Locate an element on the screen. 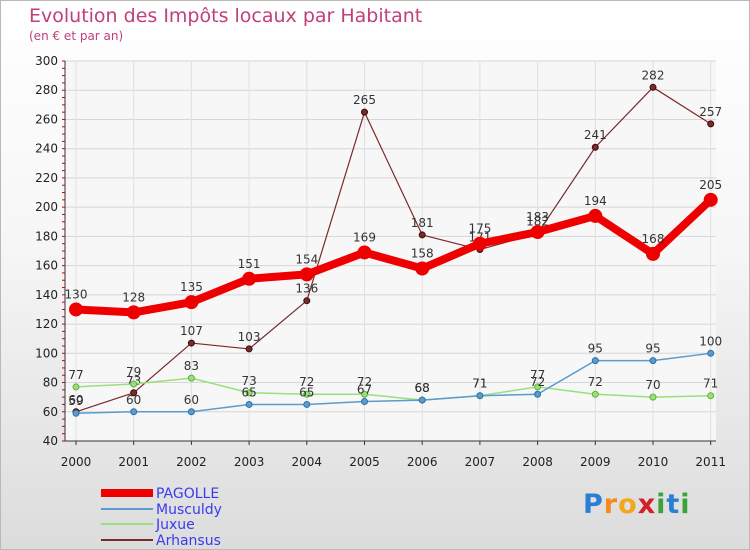 This screenshot has height=550, width=750. data-label: 68 is located at coordinates (422, 388).